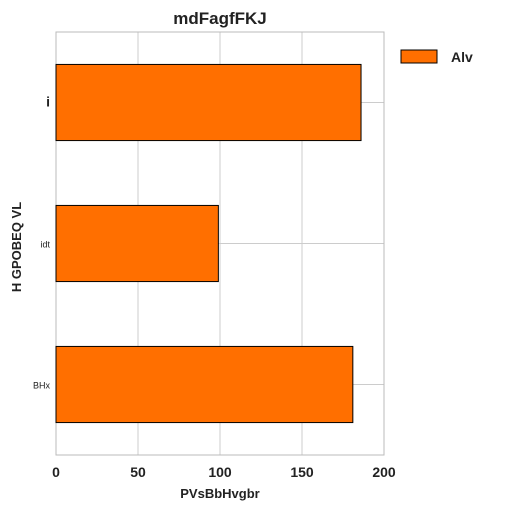 This screenshot has height=511, width=511. Describe the element at coordinates (220, 472) in the screenshot. I see `x-tick-label: 100` at that location.